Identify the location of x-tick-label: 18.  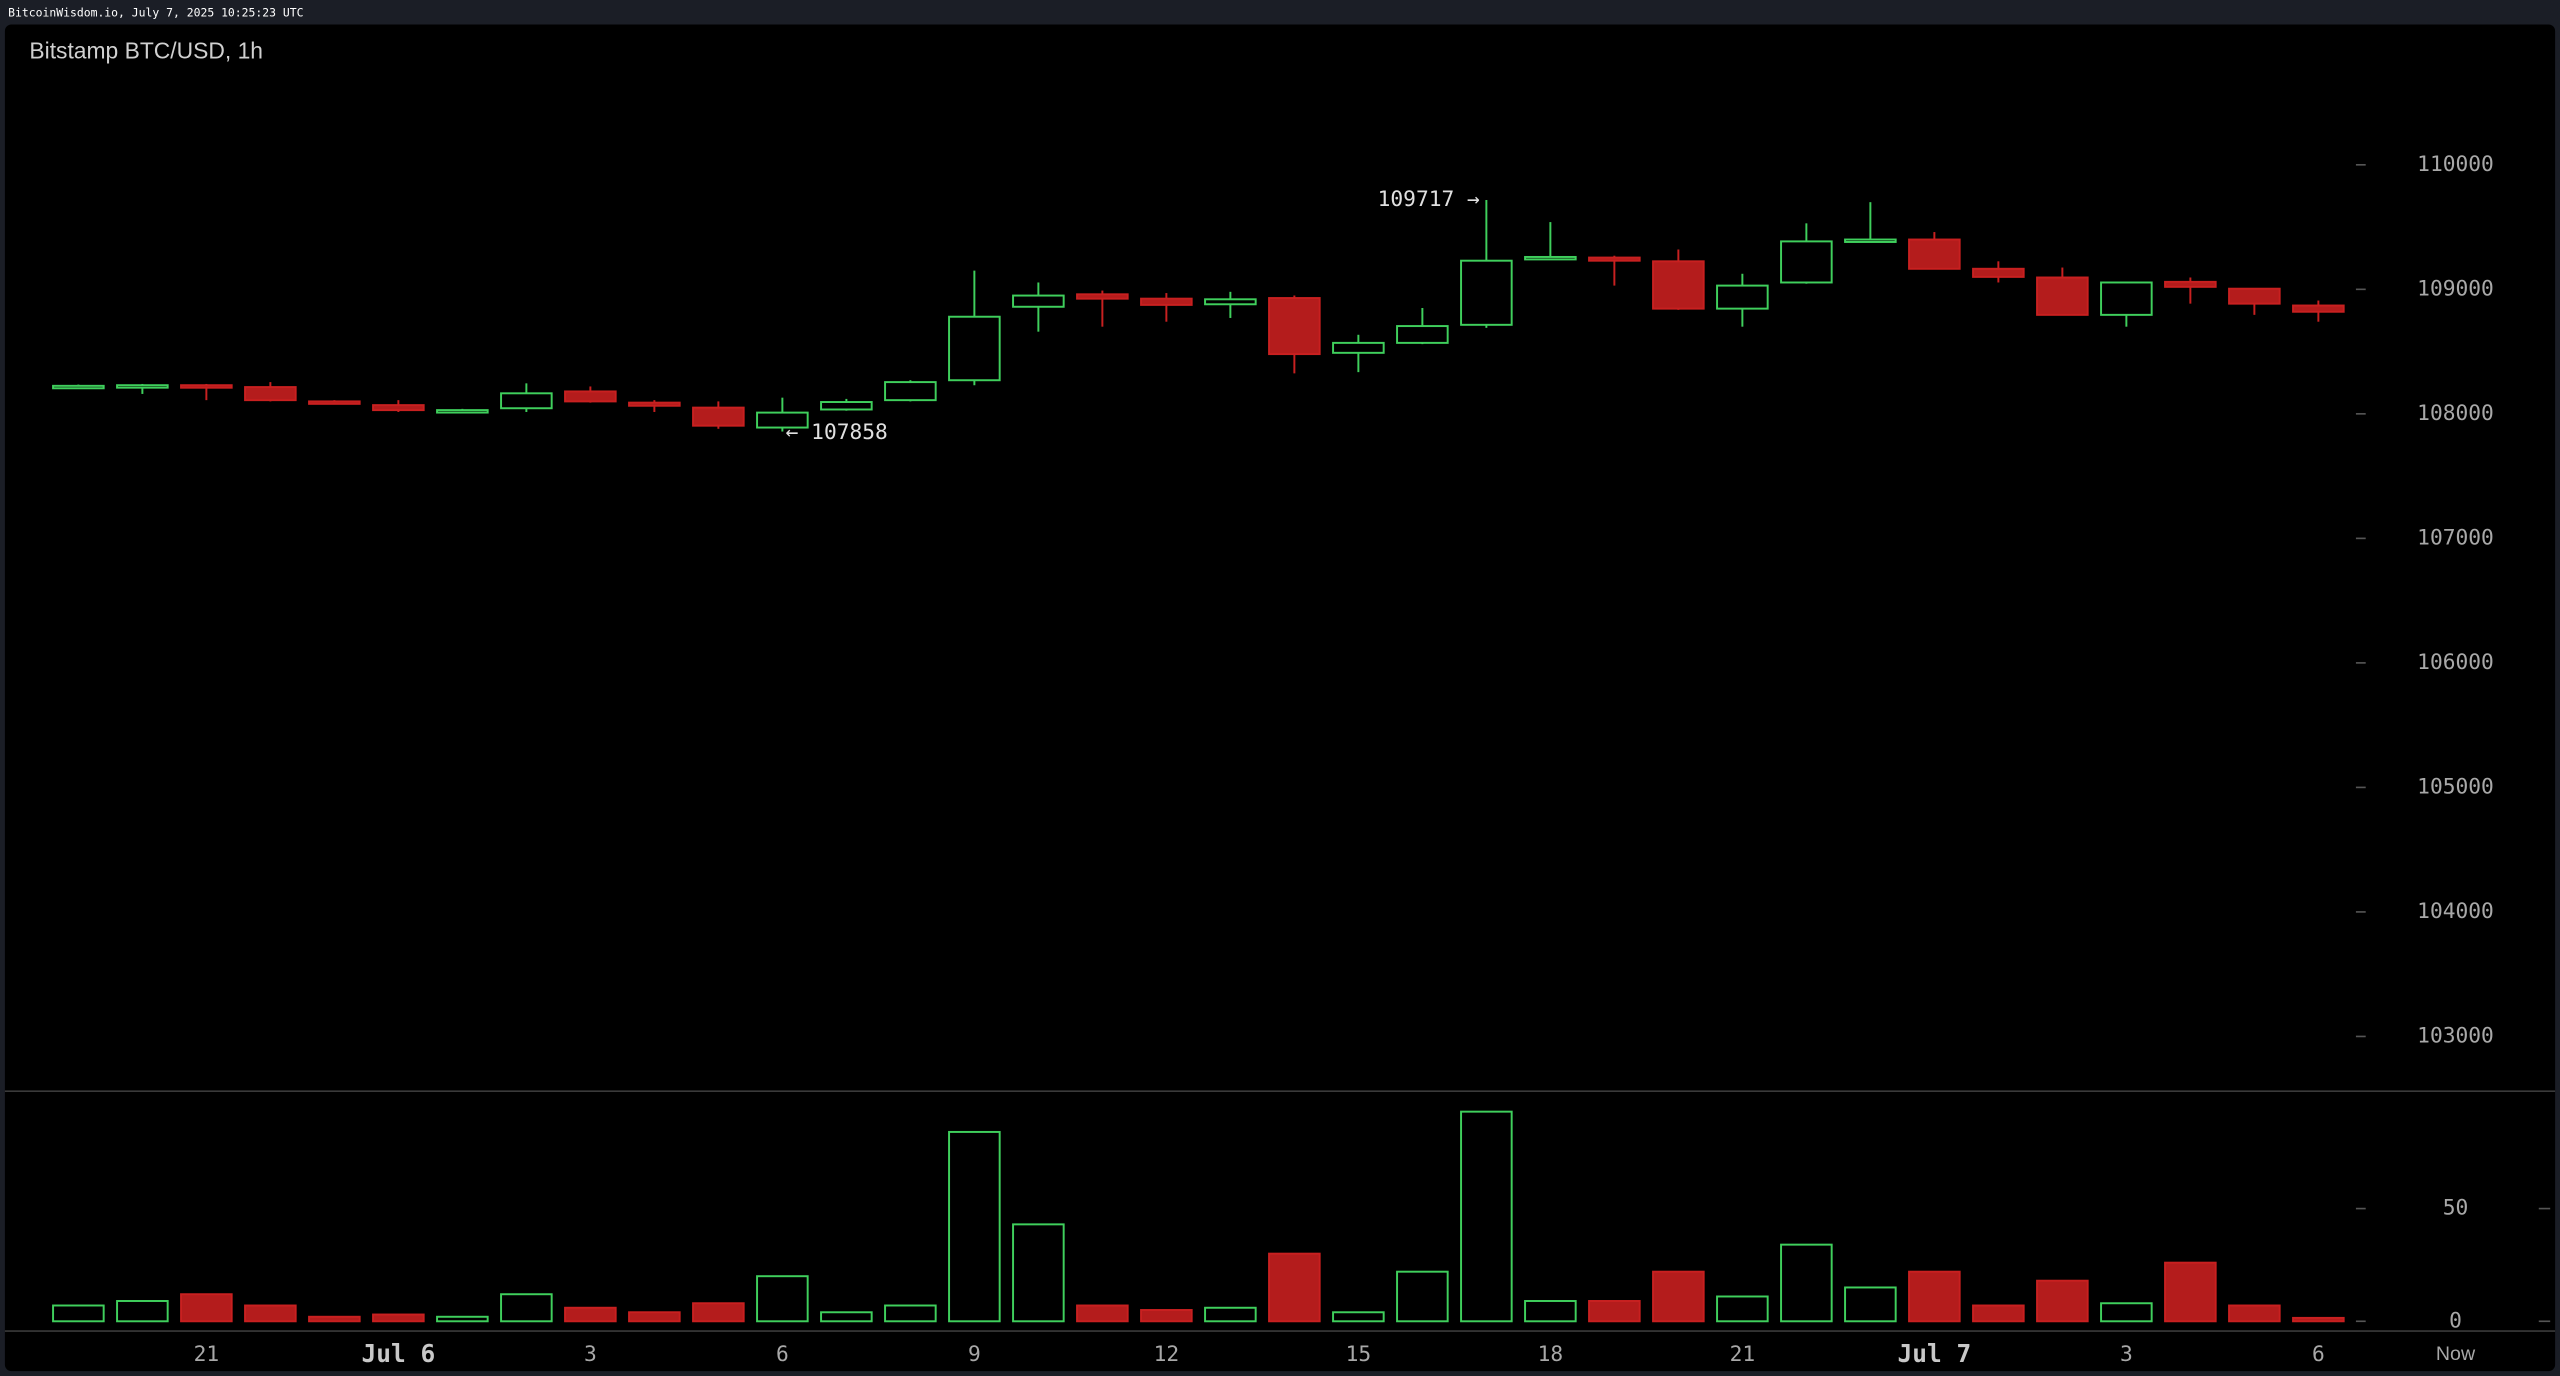
(1551, 1354).